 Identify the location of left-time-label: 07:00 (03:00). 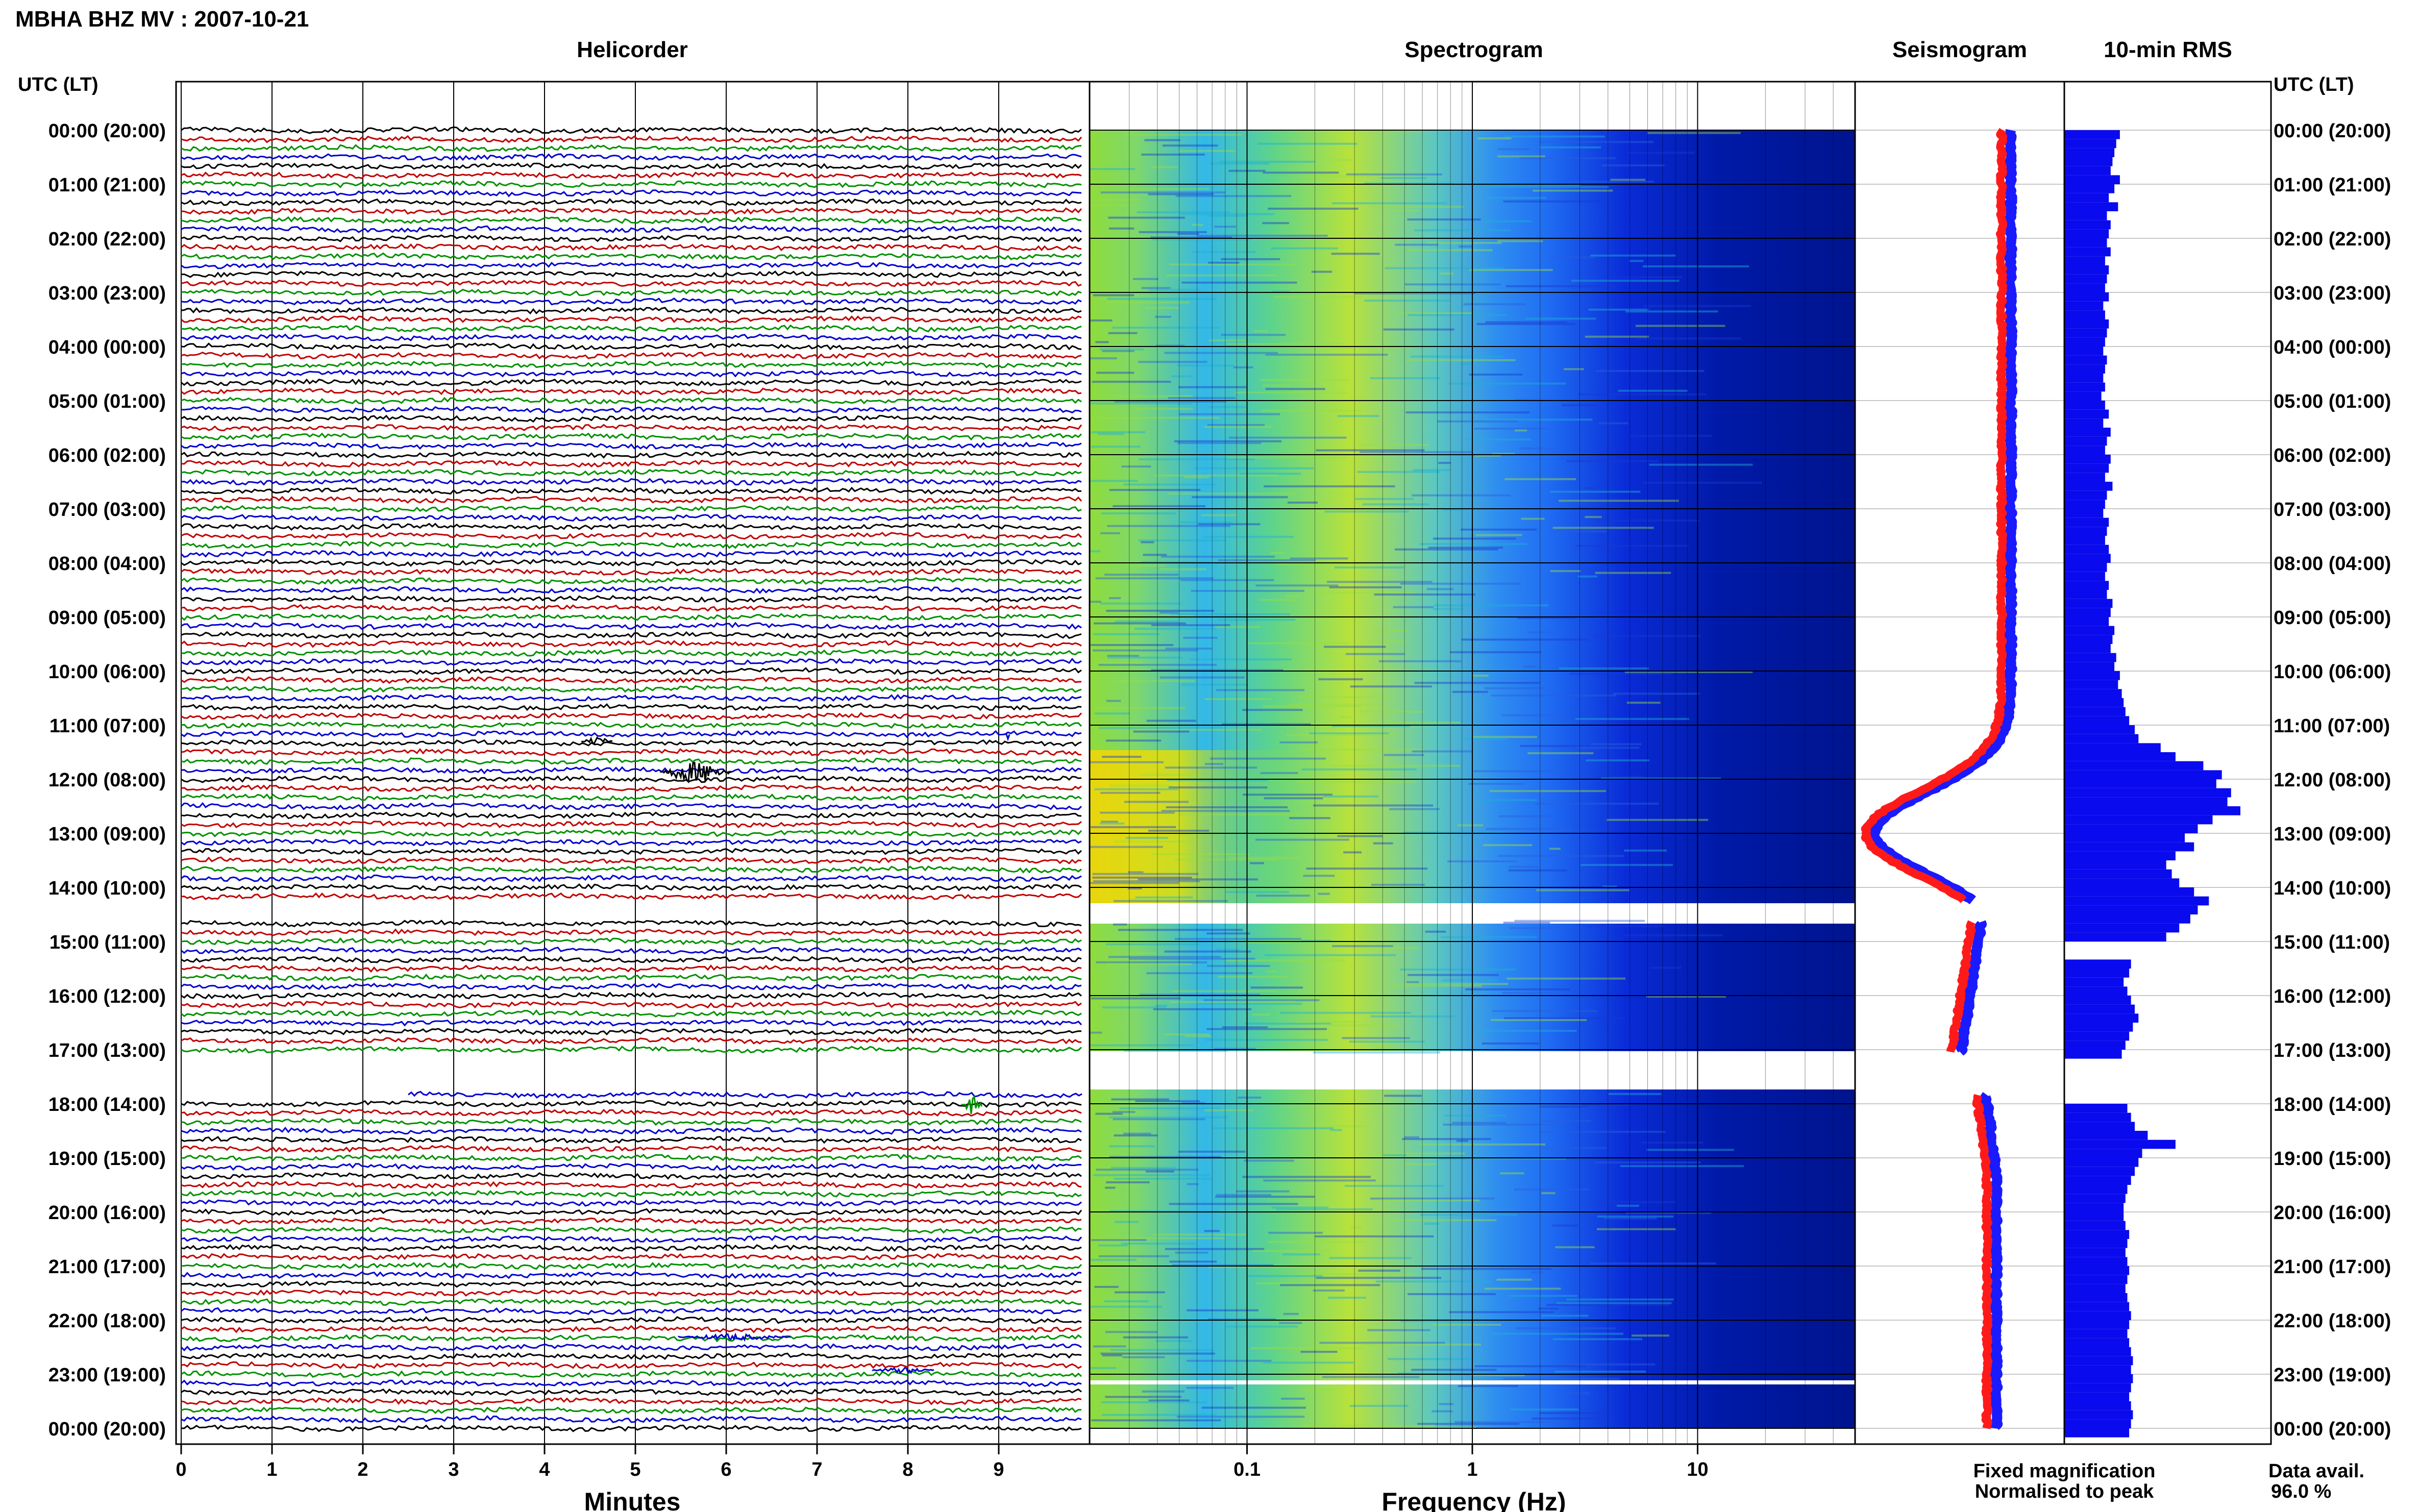
(107, 509).